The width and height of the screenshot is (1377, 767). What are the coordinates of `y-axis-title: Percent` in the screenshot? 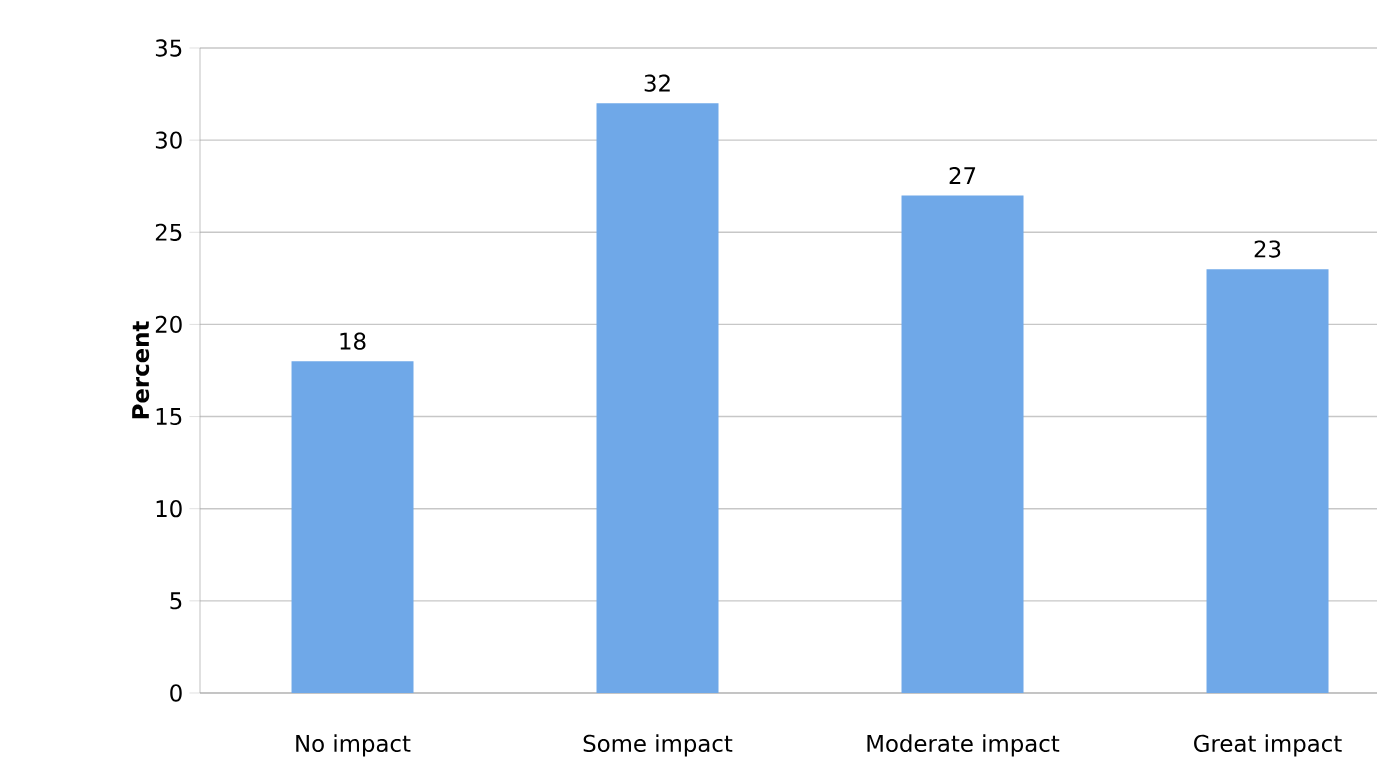 It's located at (141, 370).